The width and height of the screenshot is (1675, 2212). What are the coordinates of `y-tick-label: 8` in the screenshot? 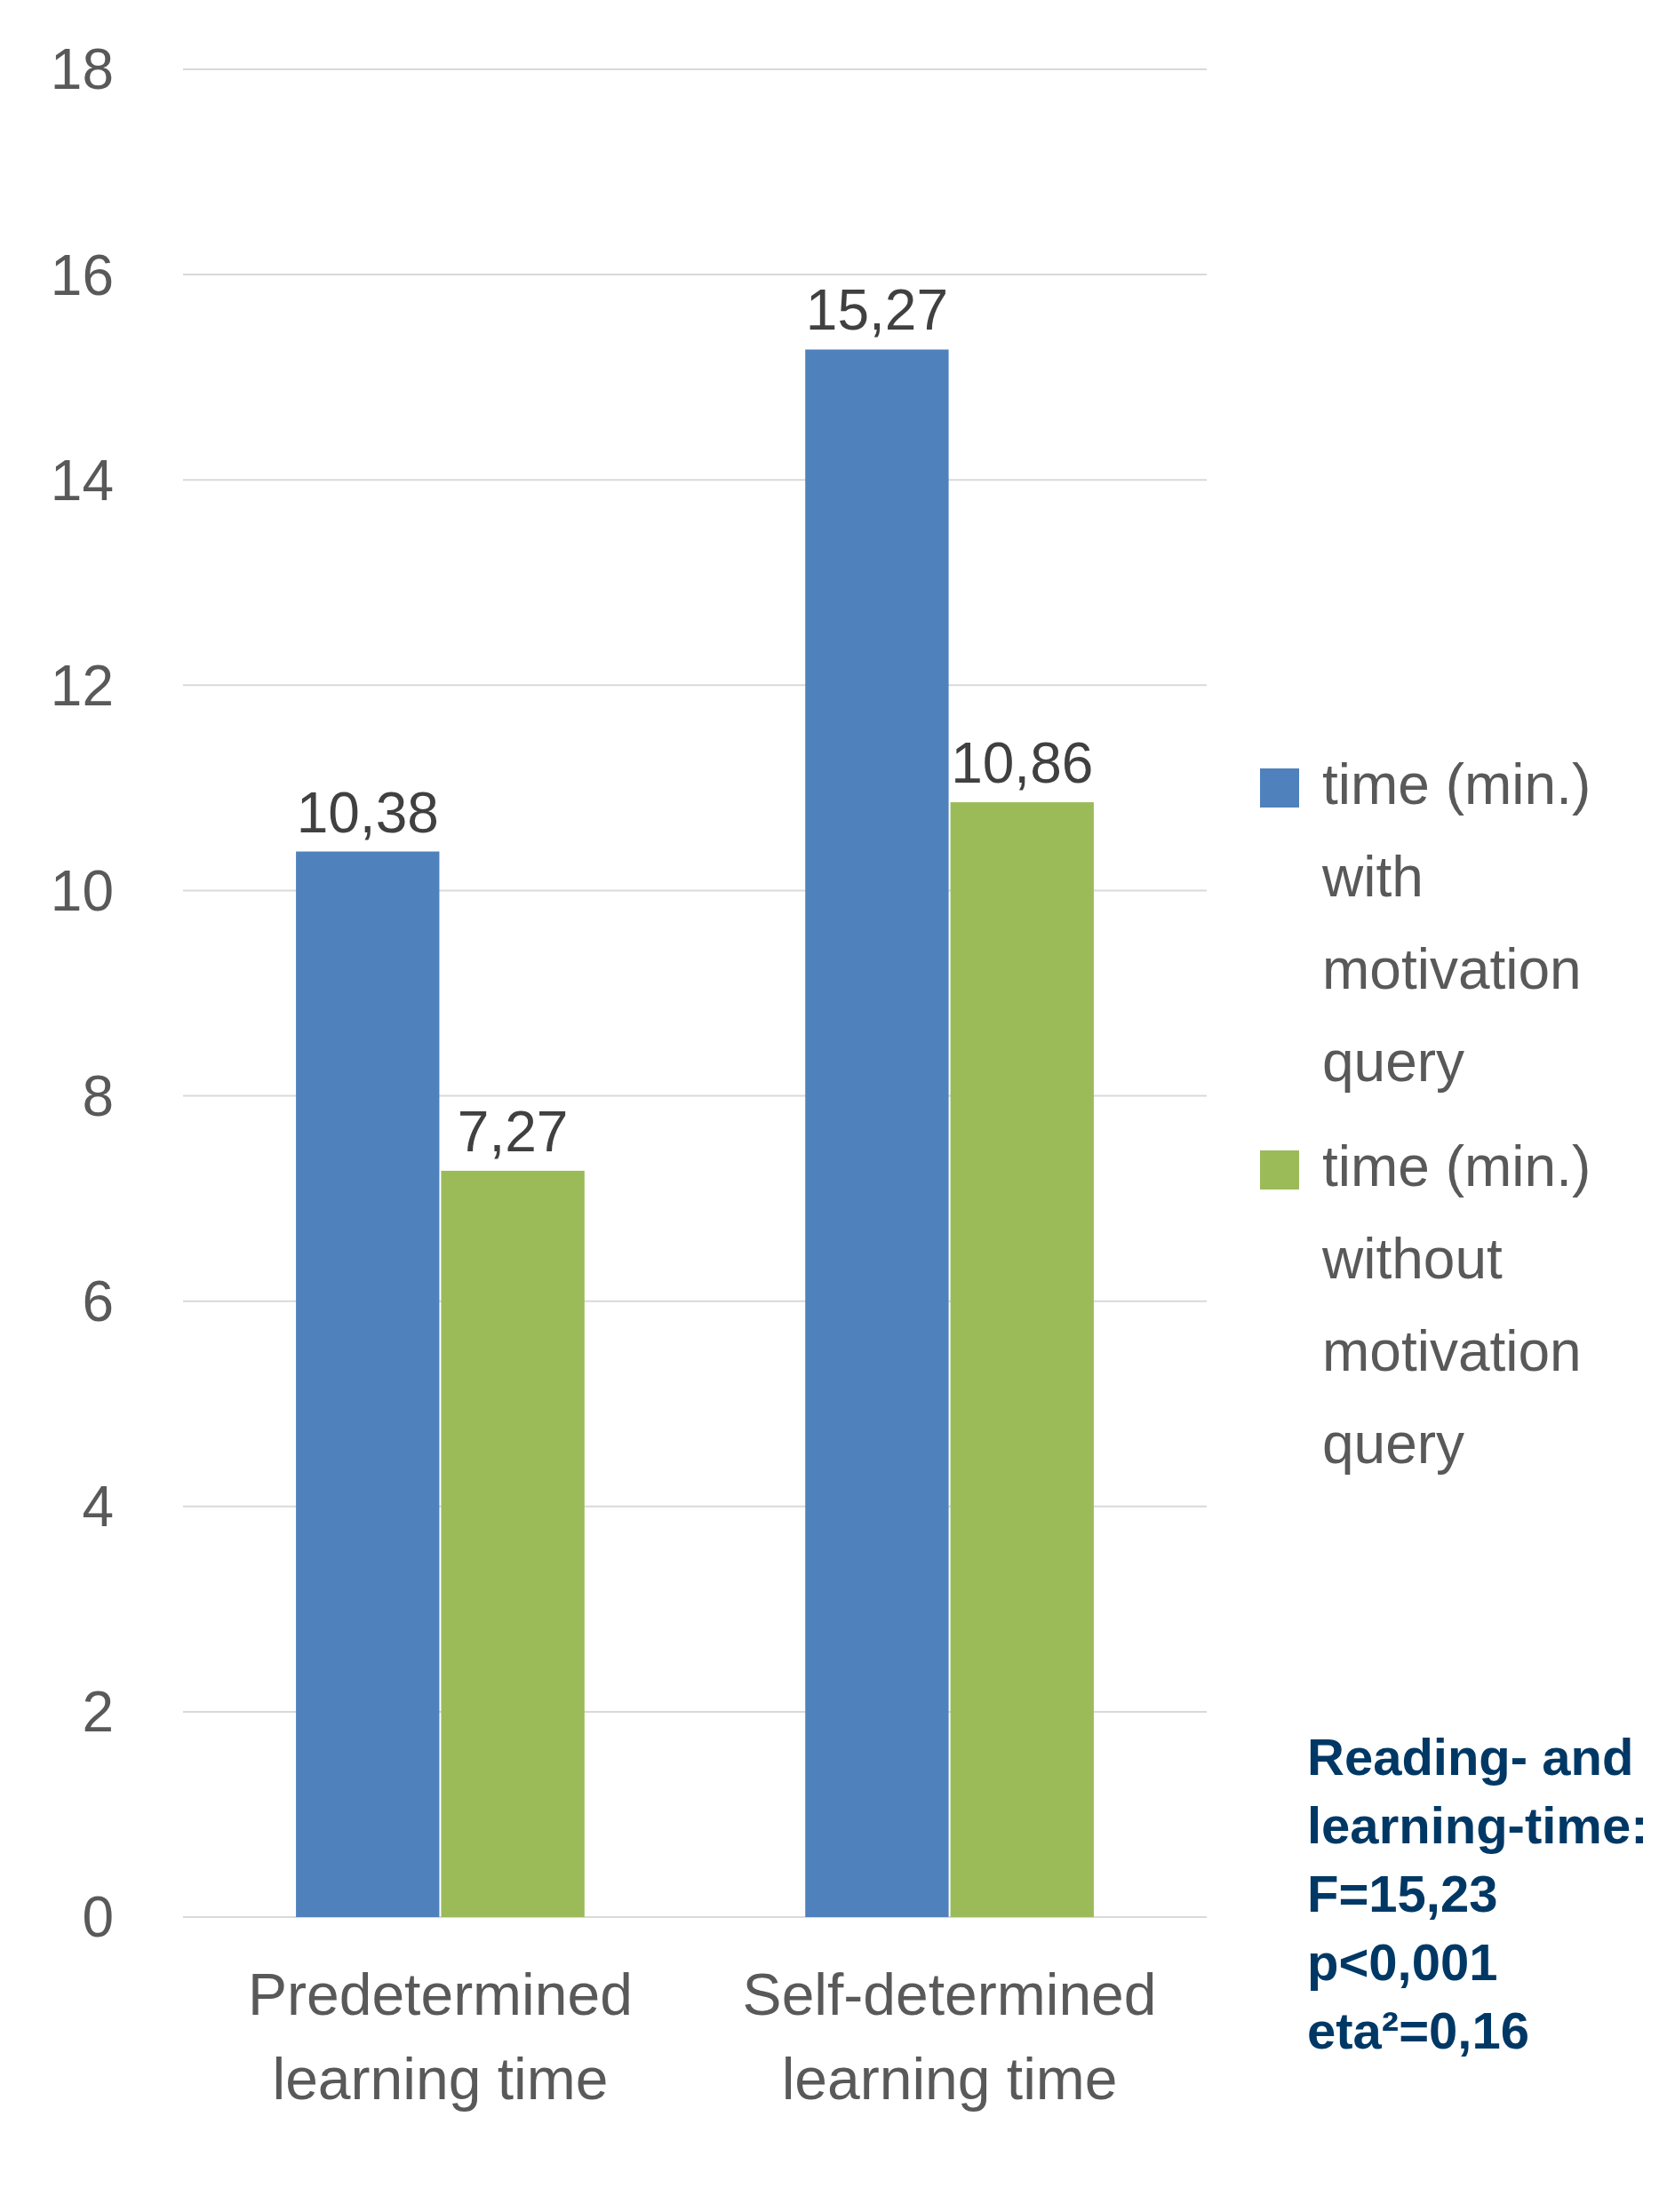 It's located at (98, 1096).